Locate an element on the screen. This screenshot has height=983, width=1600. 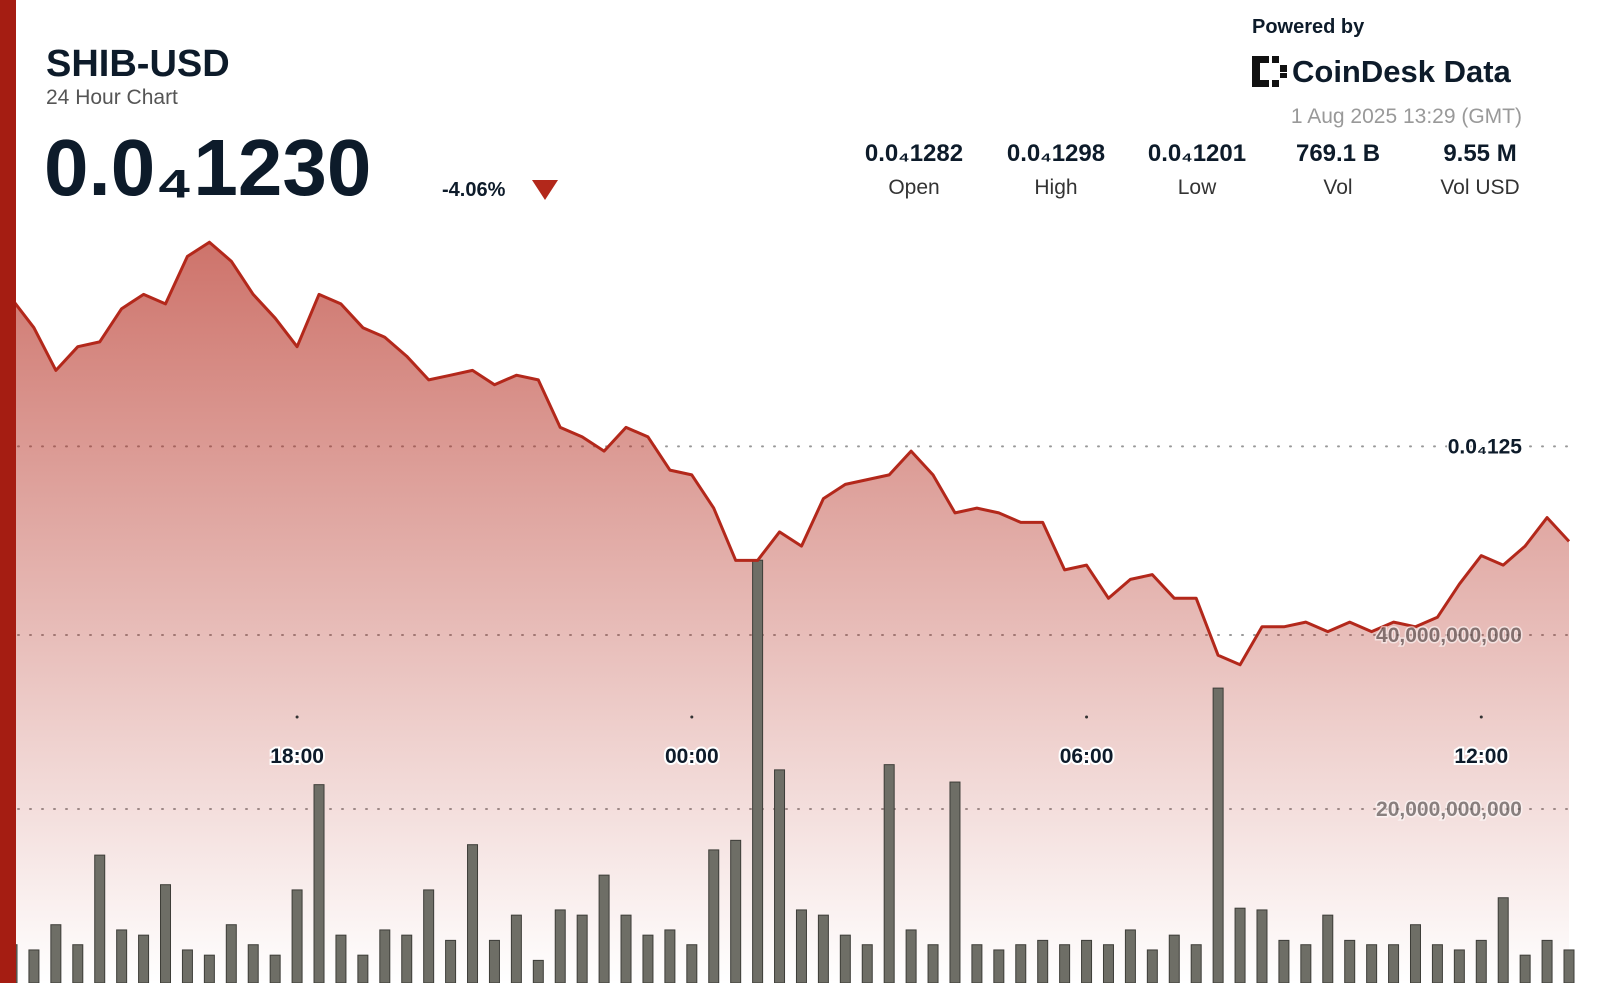
x-tick-label: 00:00 is located at coordinates (692, 756).